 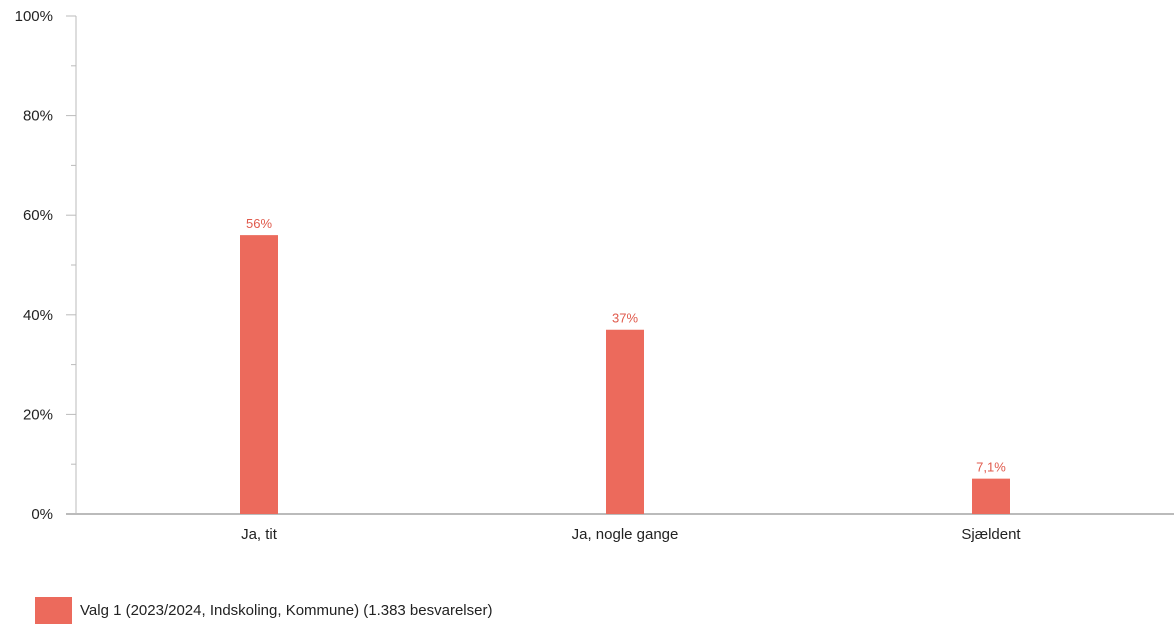 What do you see at coordinates (38, 116) in the screenshot?
I see `y-tick-label: 80%` at bounding box center [38, 116].